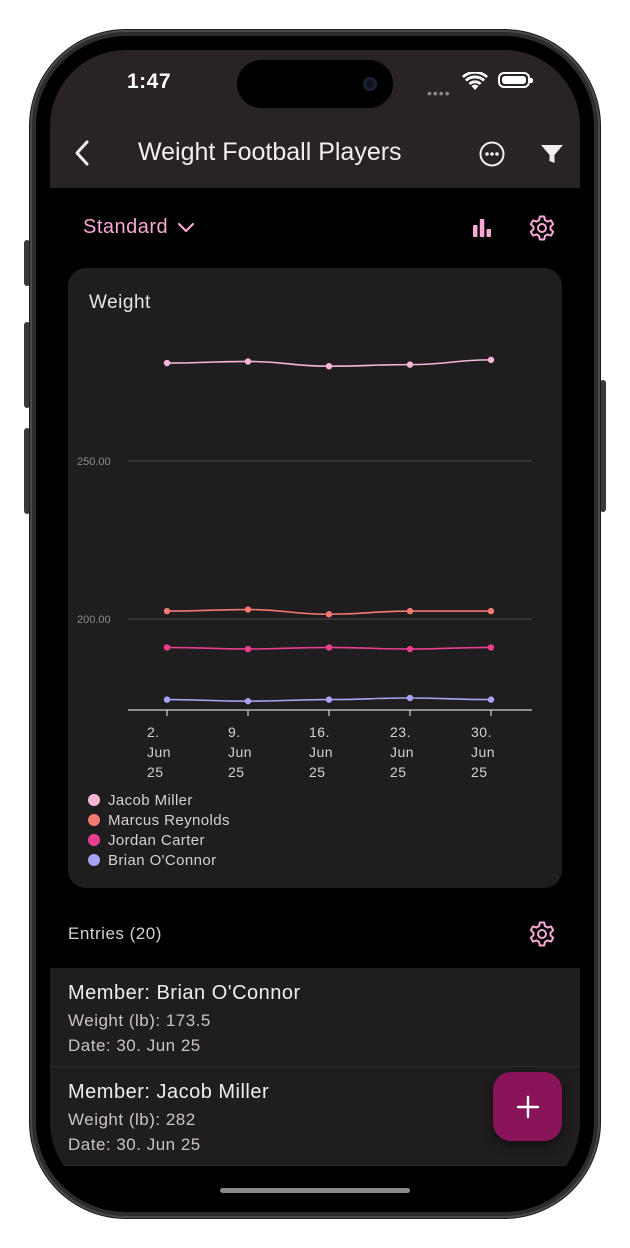 The width and height of the screenshot is (630, 1248). I want to click on add-entry-button, so click(527, 1106).